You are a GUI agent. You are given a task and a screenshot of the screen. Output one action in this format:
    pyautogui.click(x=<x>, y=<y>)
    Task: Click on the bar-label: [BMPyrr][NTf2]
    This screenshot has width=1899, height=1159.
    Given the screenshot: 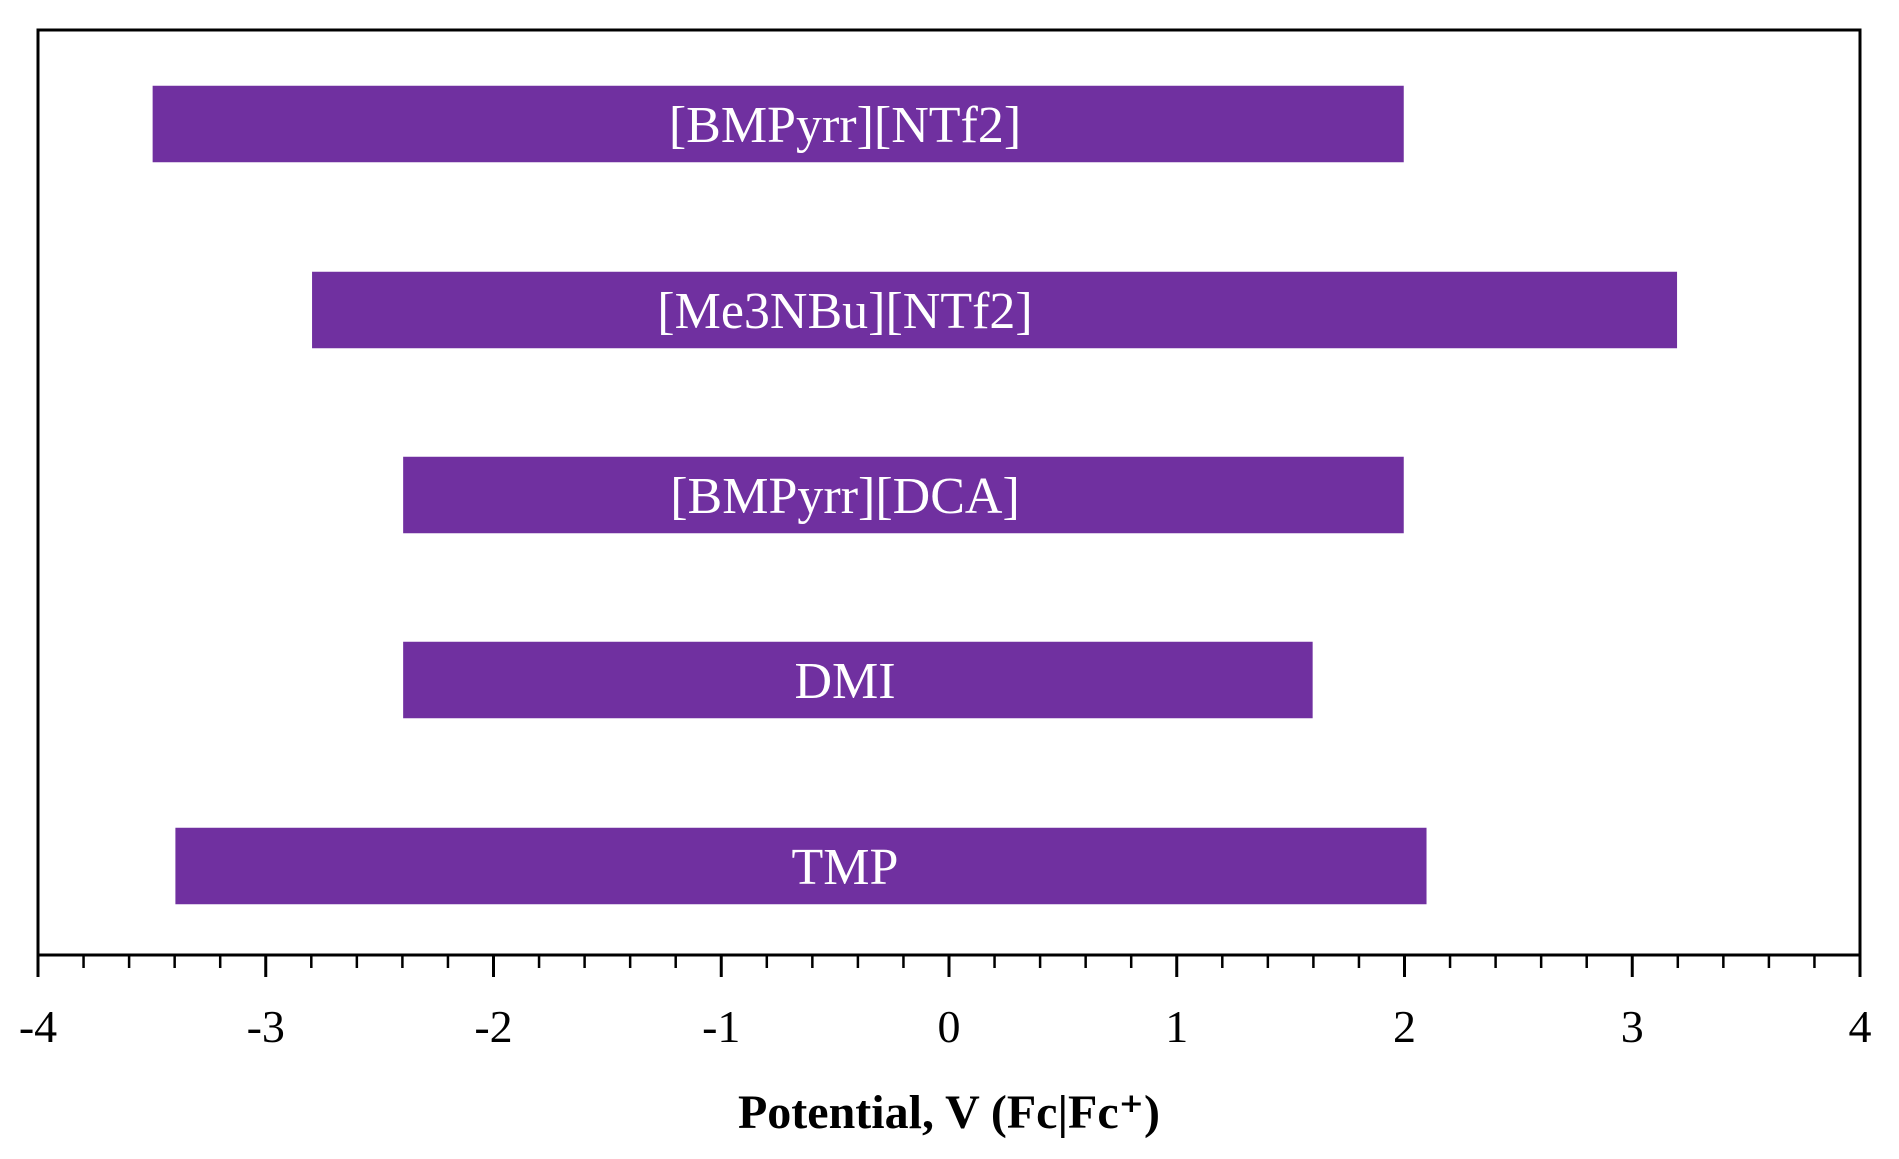 What is the action you would take?
    pyautogui.click(x=845, y=125)
    